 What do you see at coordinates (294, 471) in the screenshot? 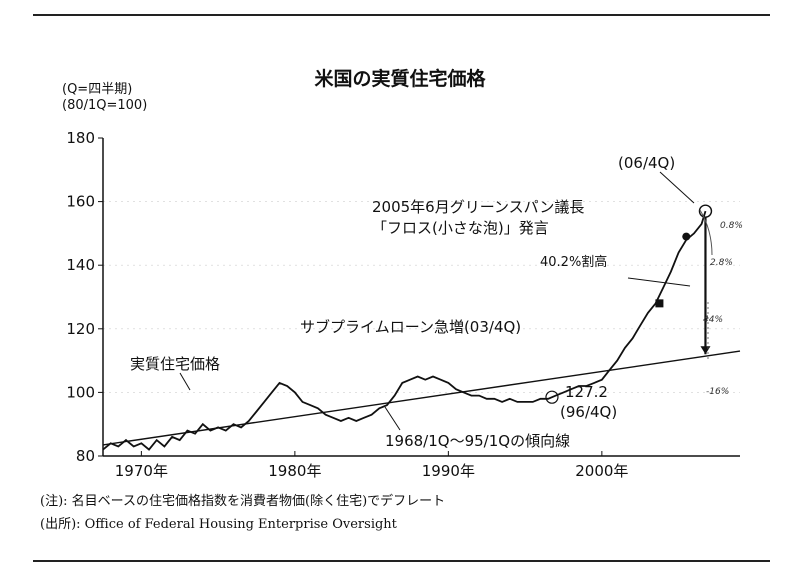
I see `x-tick-label: 1980年` at bounding box center [294, 471].